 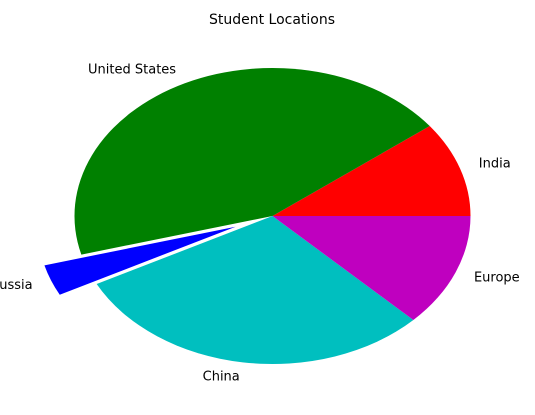 What do you see at coordinates (371, 171) in the screenshot?
I see `pie-slice-india` at bounding box center [371, 171].